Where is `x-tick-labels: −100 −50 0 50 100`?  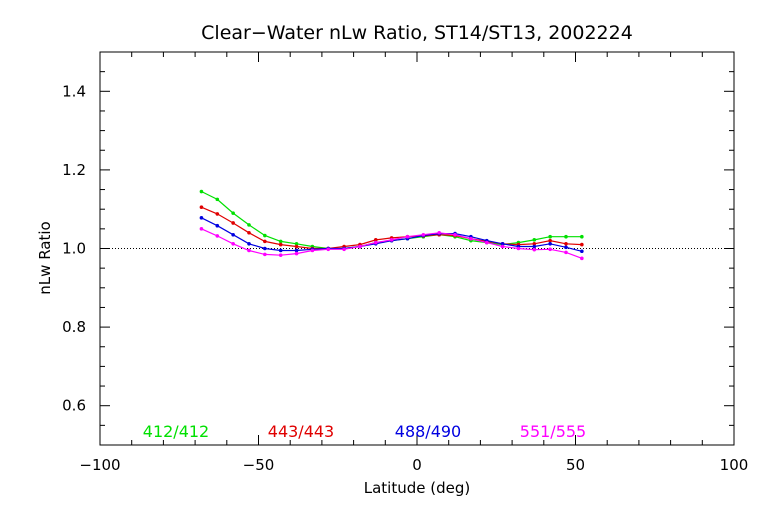
x-tick-labels: −100 −50 0 50 100 is located at coordinates (413, 465).